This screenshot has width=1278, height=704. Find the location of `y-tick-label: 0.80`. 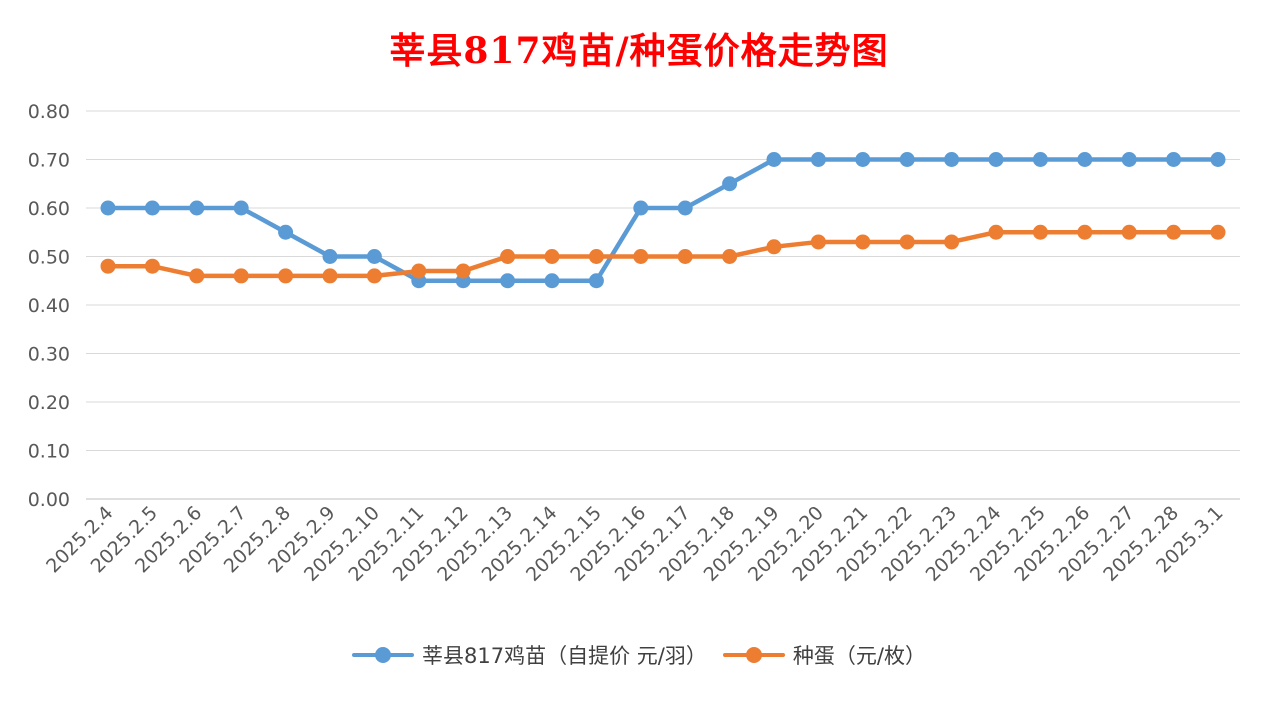

y-tick-label: 0.80 is located at coordinates (49, 112).